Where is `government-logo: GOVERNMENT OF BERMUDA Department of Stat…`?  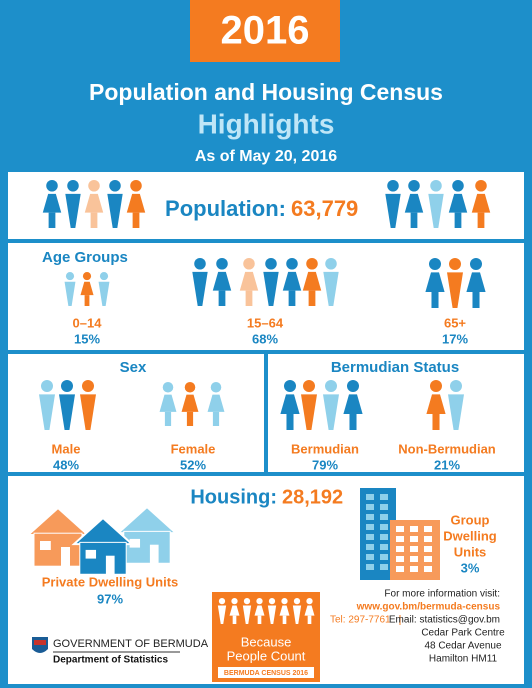 government-logo: GOVERNMENT OF BERMUDA Department of Stat… is located at coordinates (120, 651).